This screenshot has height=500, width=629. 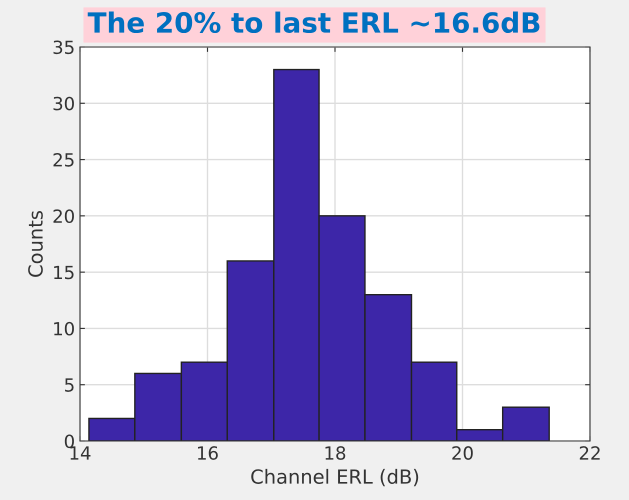 I want to click on y-tick-label: 15, so click(x=64, y=273).